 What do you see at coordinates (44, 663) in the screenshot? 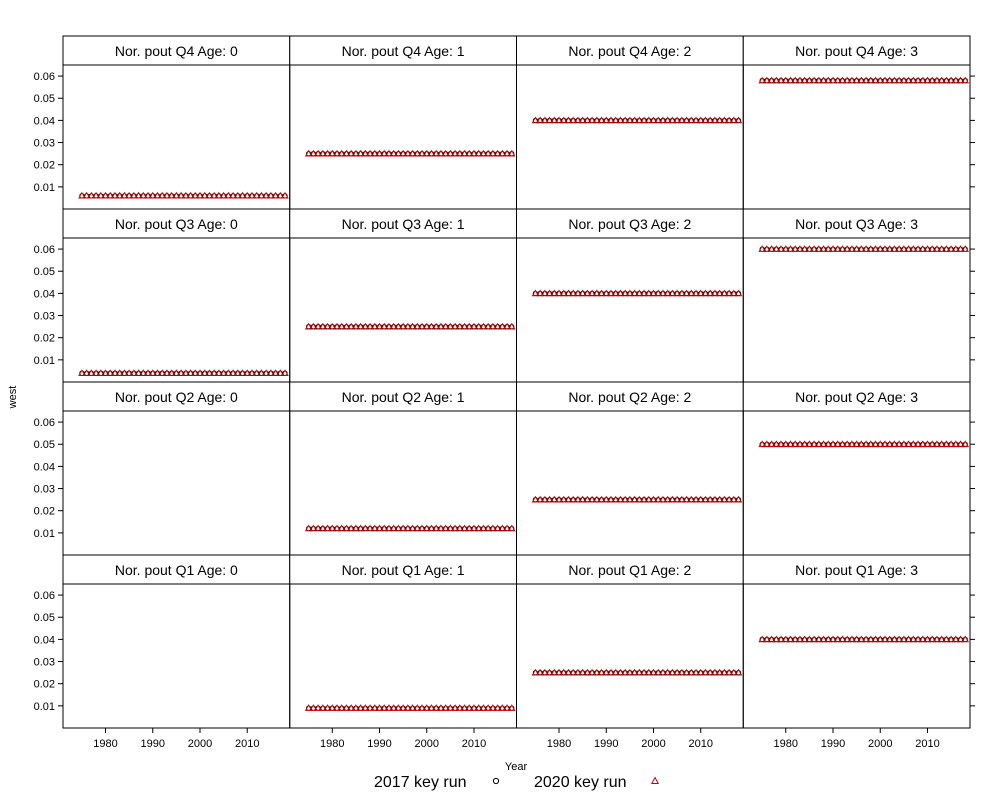
I see `y-tick-label: 0.03` at bounding box center [44, 663].